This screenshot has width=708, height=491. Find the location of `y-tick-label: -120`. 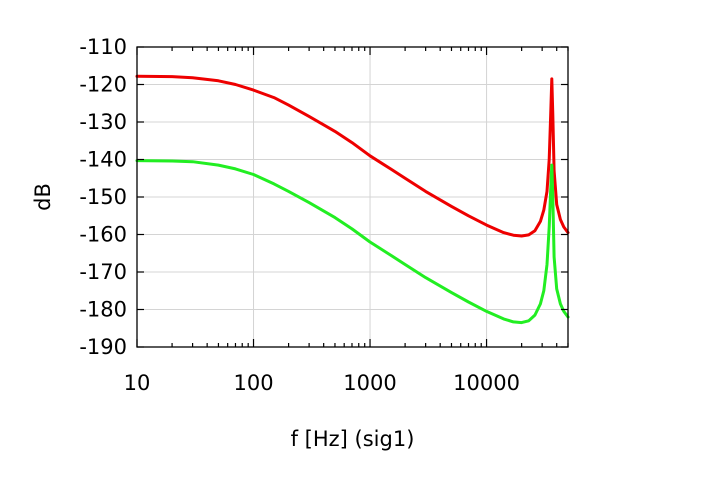

y-tick-label: -120 is located at coordinates (103, 85).